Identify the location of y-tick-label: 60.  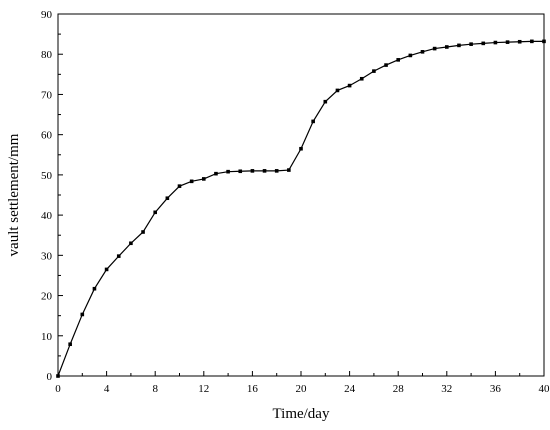
(47, 136).